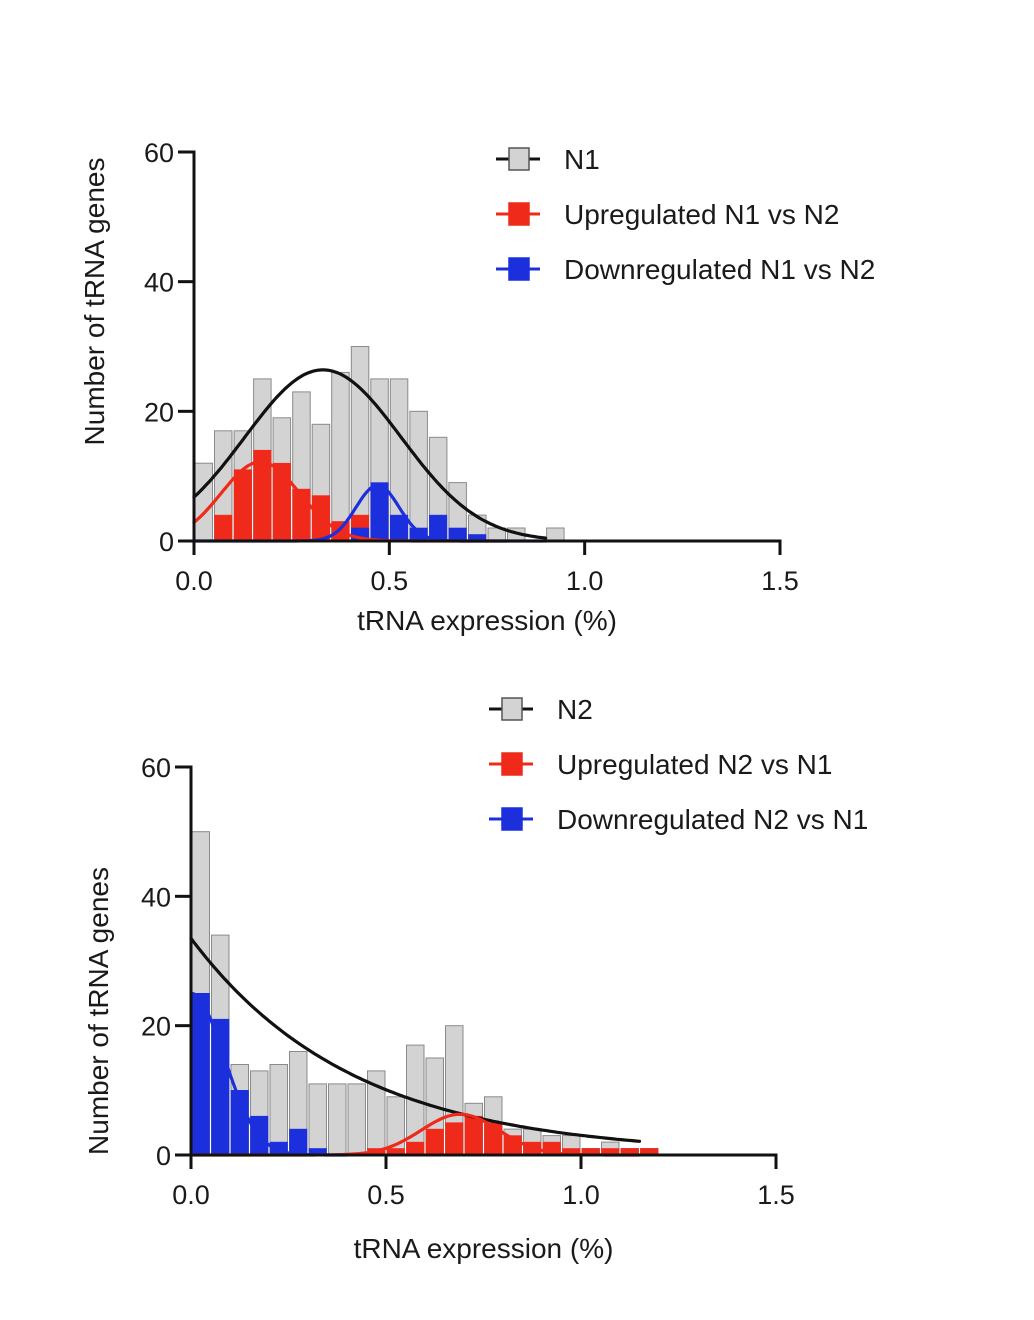 Image resolution: width=1034 pixels, height=1320 pixels. Describe the element at coordinates (582, 159) in the screenshot. I see `legend-label: N1` at that location.